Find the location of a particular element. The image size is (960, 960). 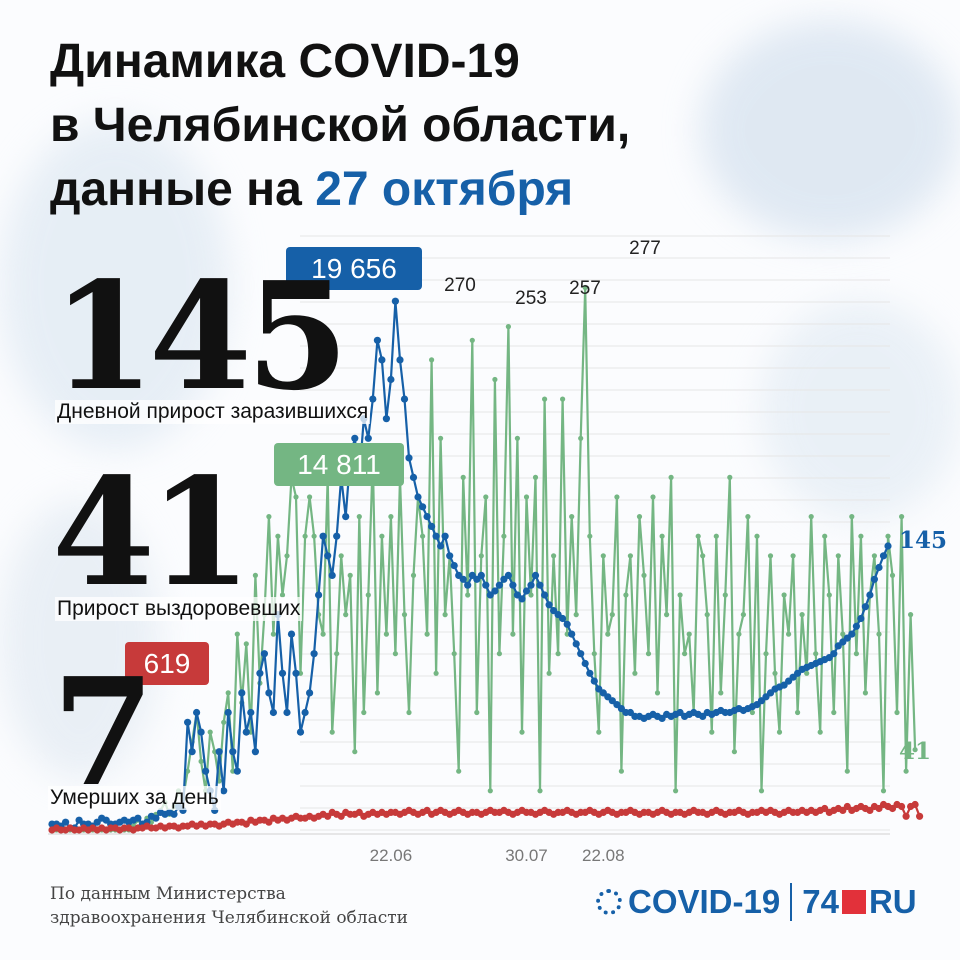

peak-value-label: 277 is located at coordinates (645, 248).